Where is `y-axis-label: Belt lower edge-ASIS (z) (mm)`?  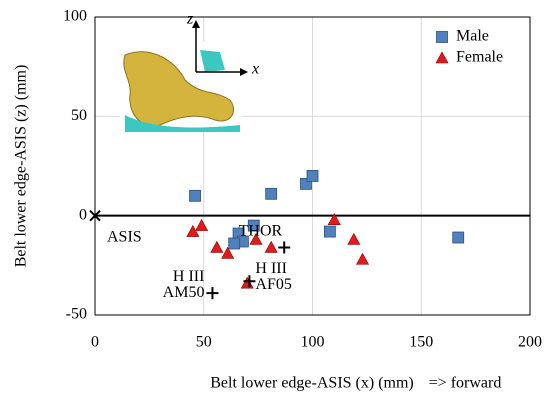
y-axis-label: Belt lower edge-ASIS (z) (mm) is located at coordinates (21, 166).